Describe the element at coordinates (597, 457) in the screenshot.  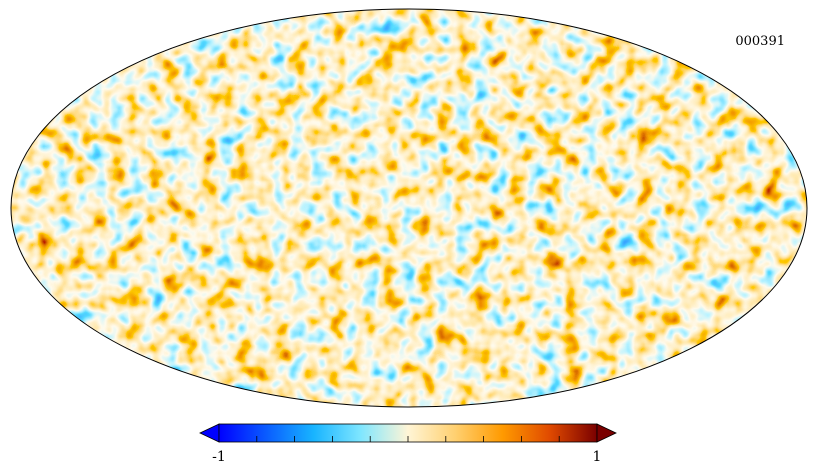
I see `colorbar-max-label: 1` at that location.